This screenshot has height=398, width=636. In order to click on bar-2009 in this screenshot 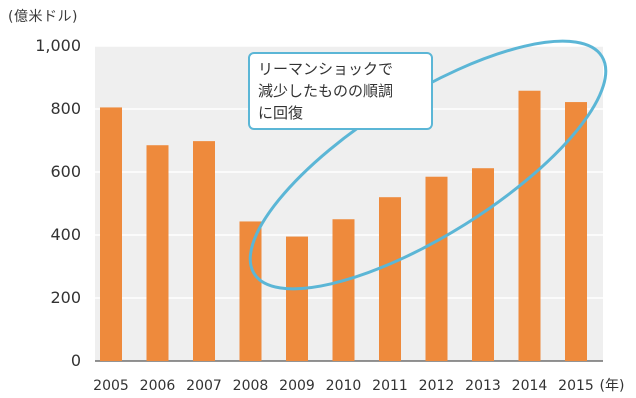, I will do `click(297, 298)`.